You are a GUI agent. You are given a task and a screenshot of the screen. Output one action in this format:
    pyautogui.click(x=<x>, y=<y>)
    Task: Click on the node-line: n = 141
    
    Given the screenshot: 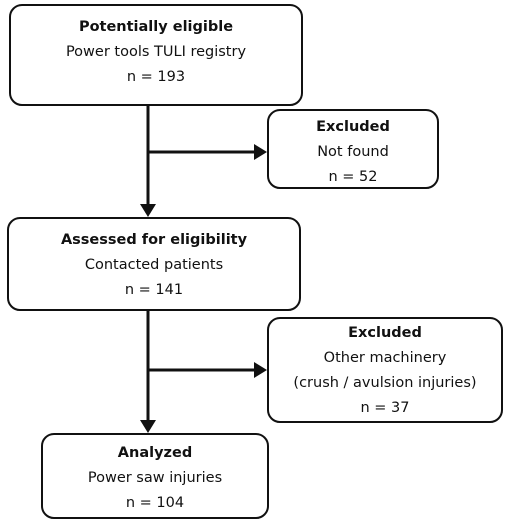 What is the action you would take?
    pyautogui.click(x=154, y=290)
    